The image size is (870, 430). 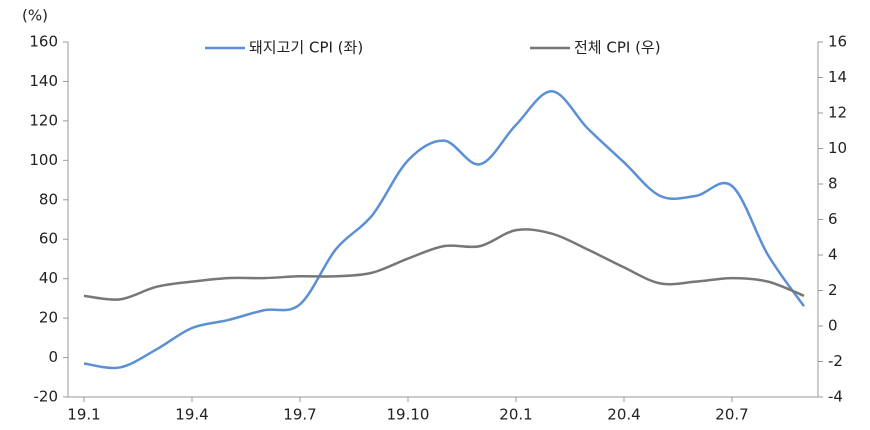 What do you see at coordinates (48, 239) in the screenshot?
I see `y-tick-label: 60` at bounding box center [48, 239].